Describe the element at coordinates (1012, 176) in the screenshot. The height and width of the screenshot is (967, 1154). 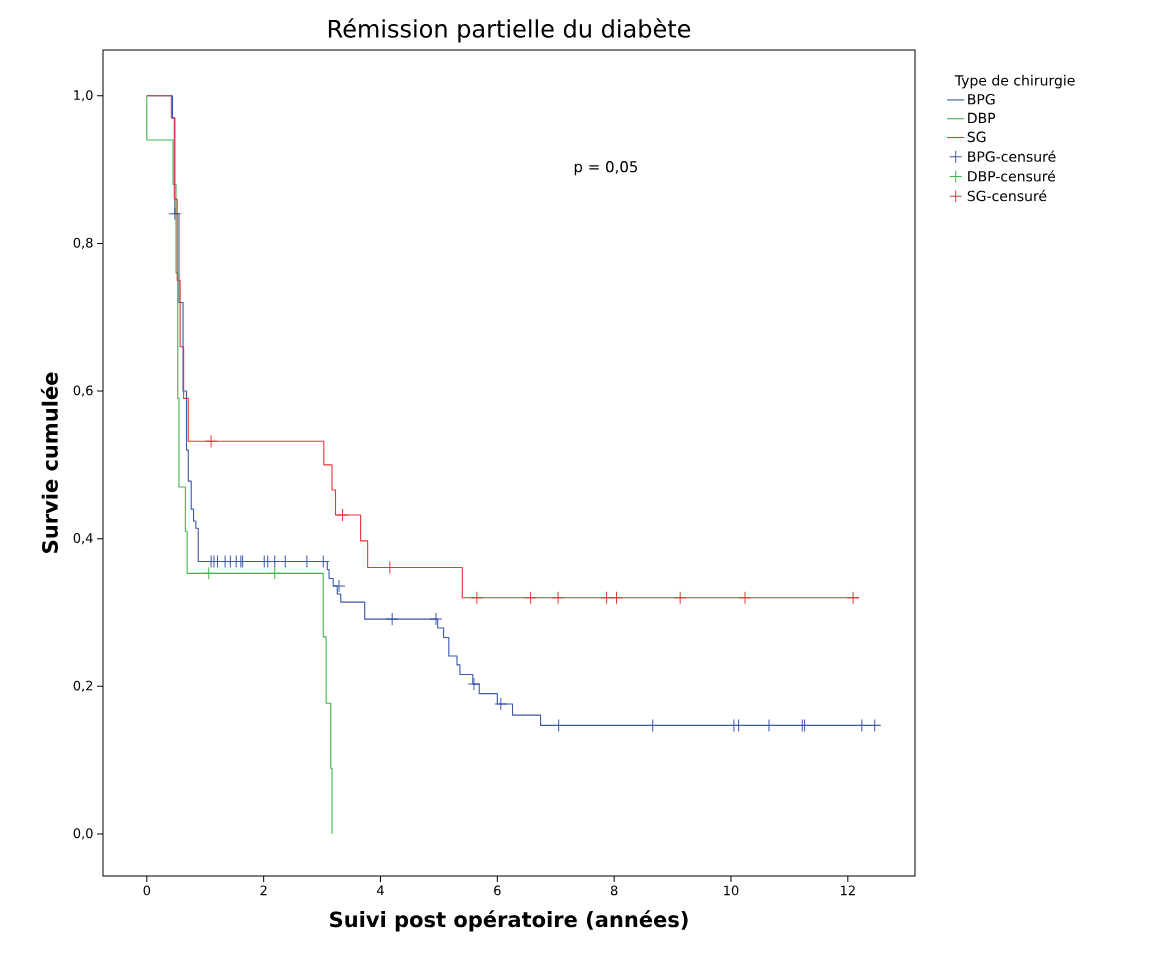
I see `legend-label: DBP-censuré` at that location.